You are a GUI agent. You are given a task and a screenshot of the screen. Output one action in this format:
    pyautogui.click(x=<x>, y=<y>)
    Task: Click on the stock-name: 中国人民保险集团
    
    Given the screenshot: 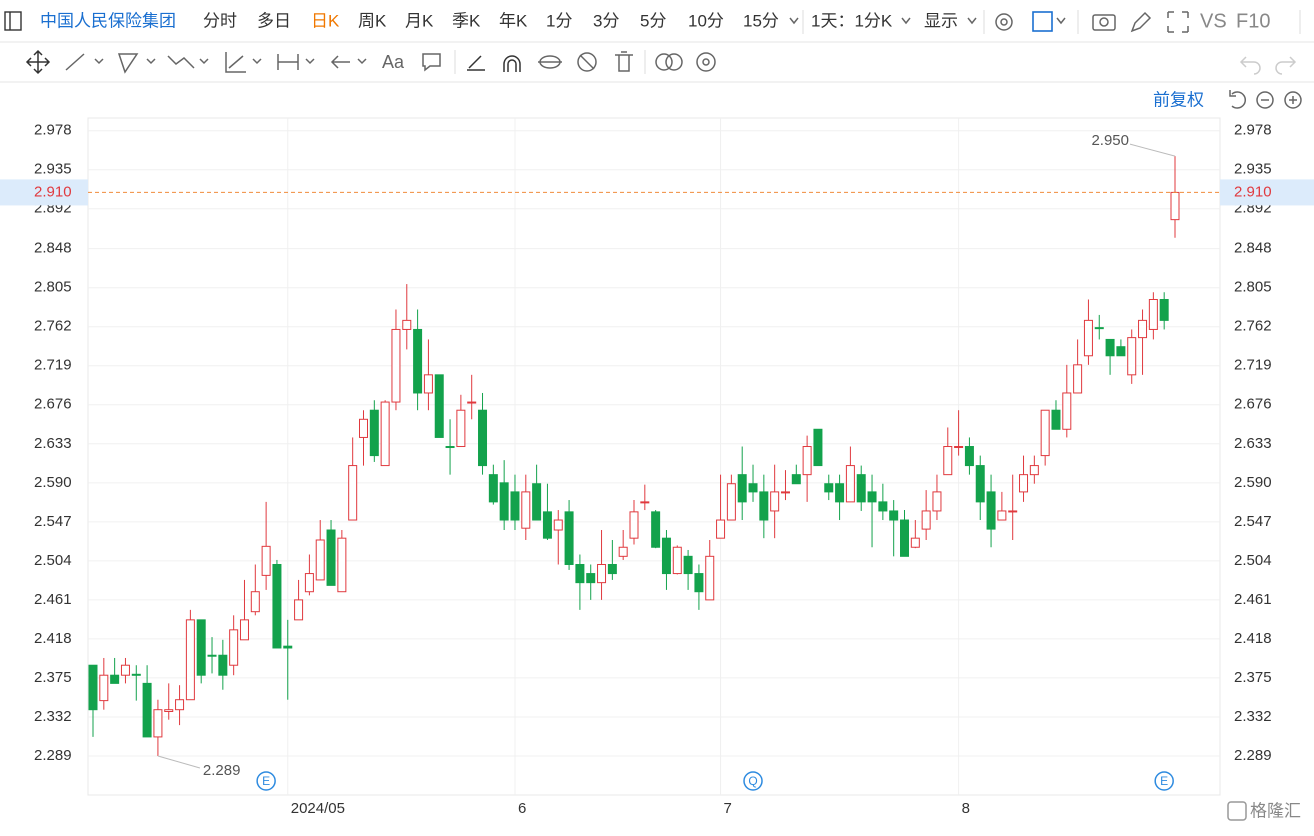 What is the action you would take?
    pyautogui.click(x=108, y=20)
    